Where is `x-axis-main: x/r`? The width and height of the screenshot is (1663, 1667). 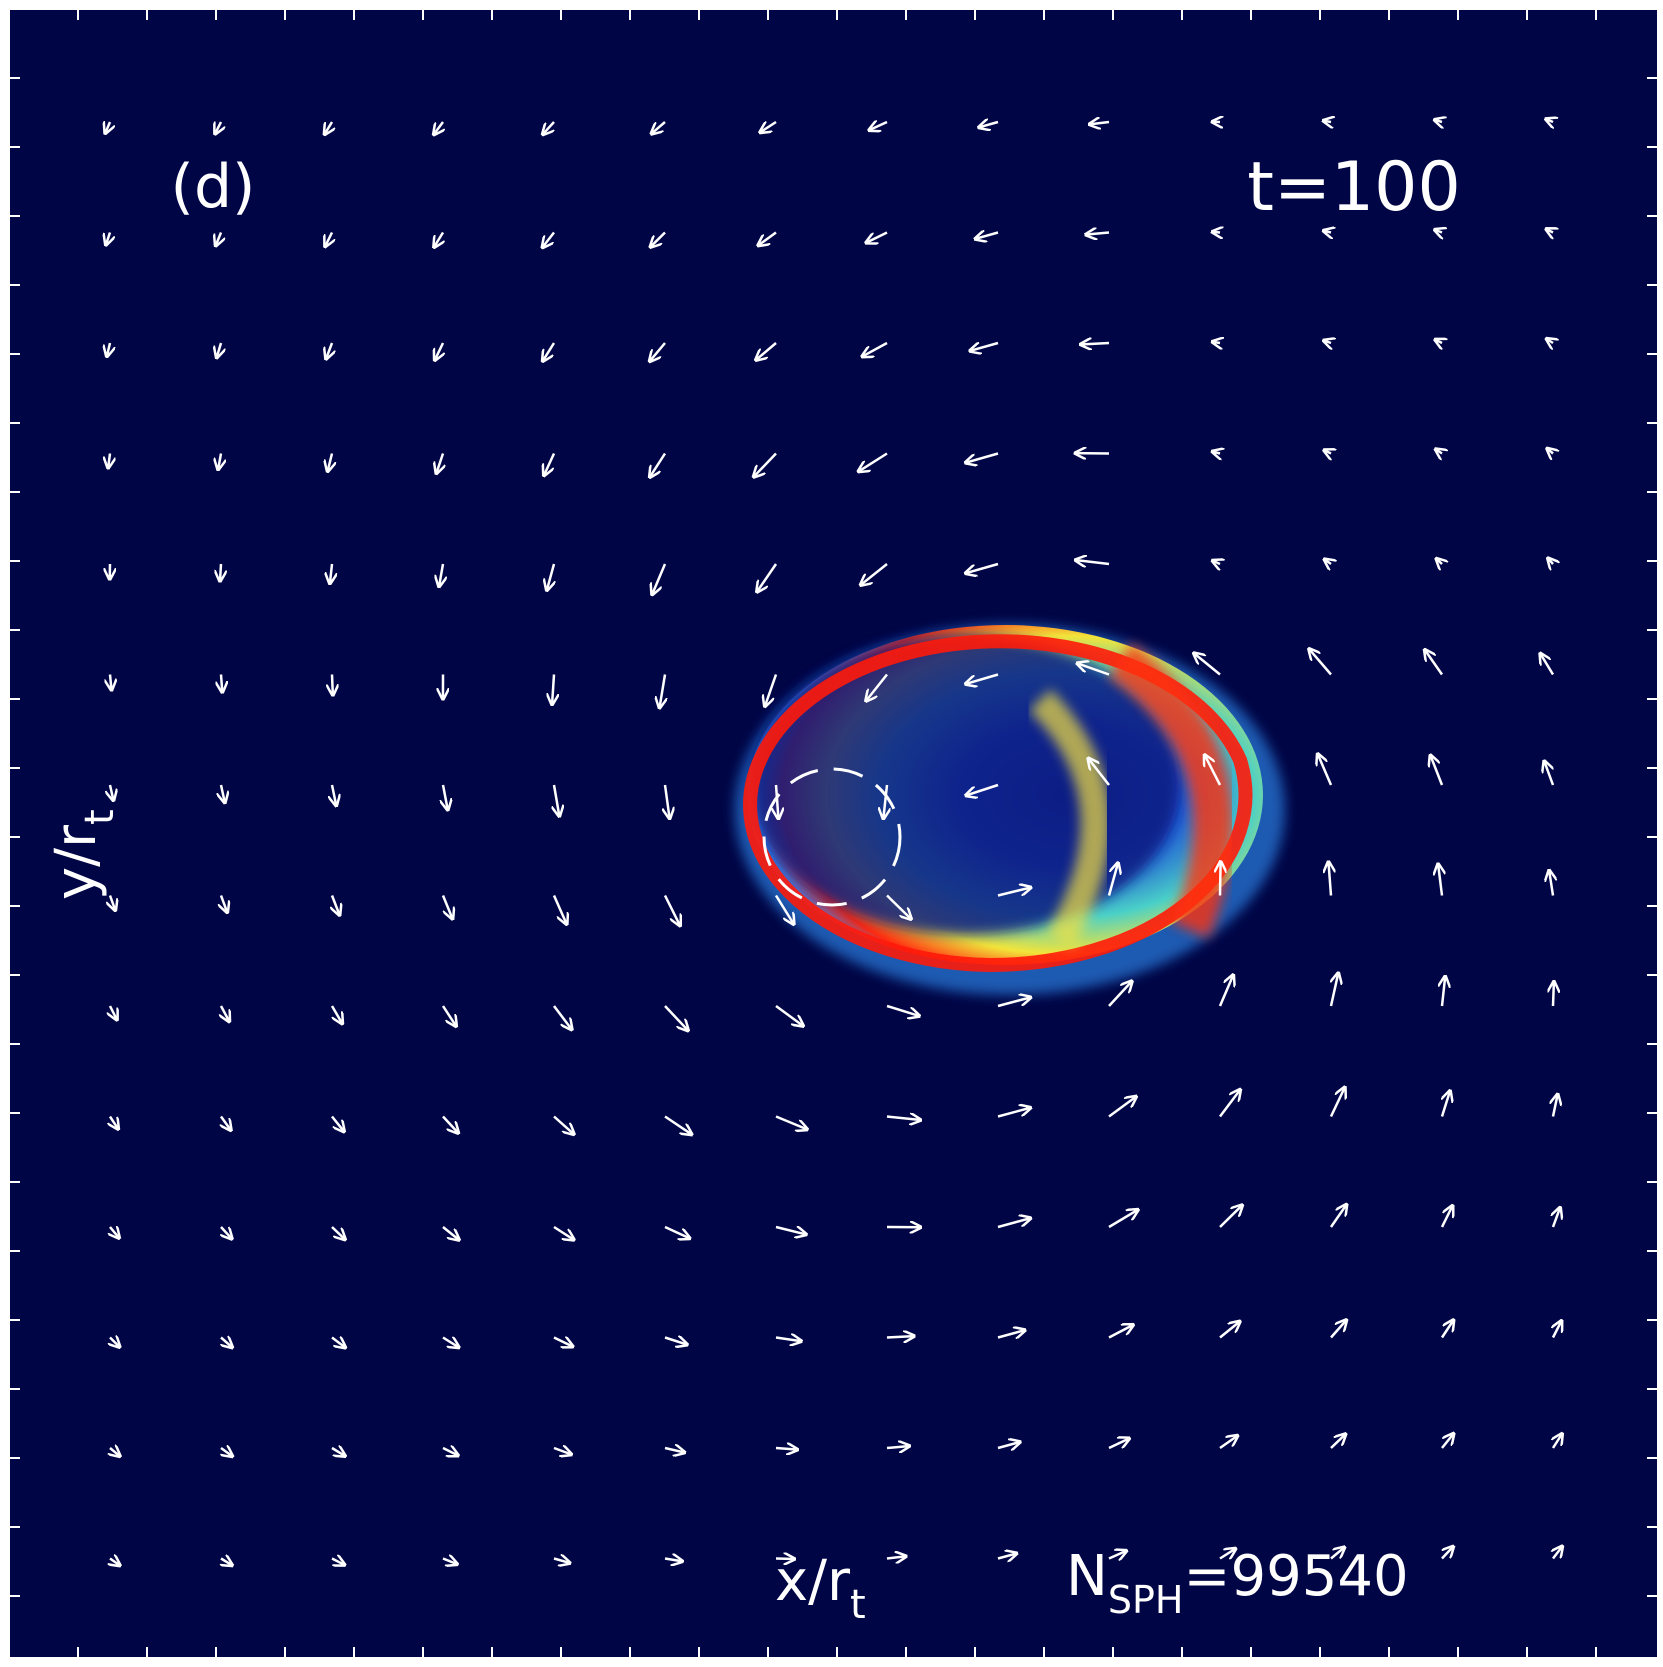 x-axis-main: x/r is located at coordinates (813, 1581).